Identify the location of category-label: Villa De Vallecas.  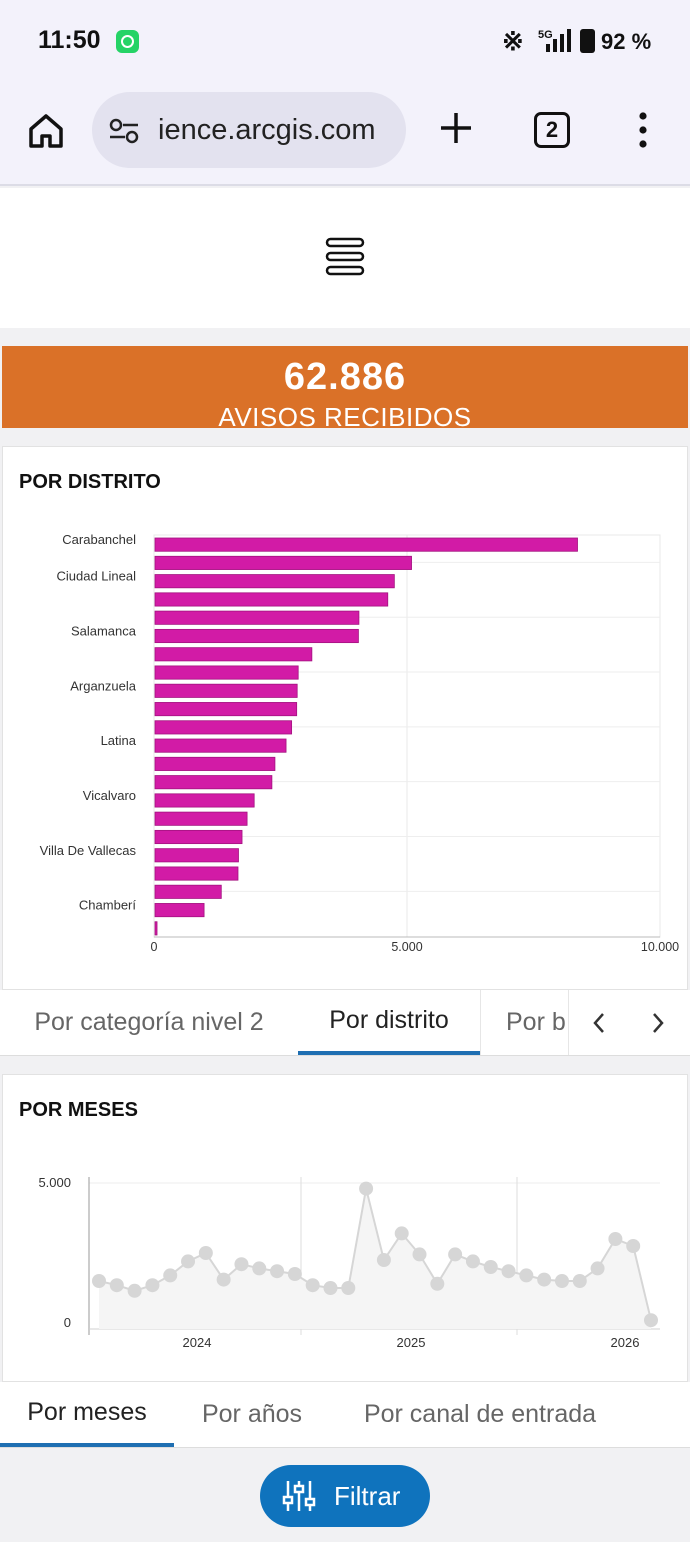
(88, 850).